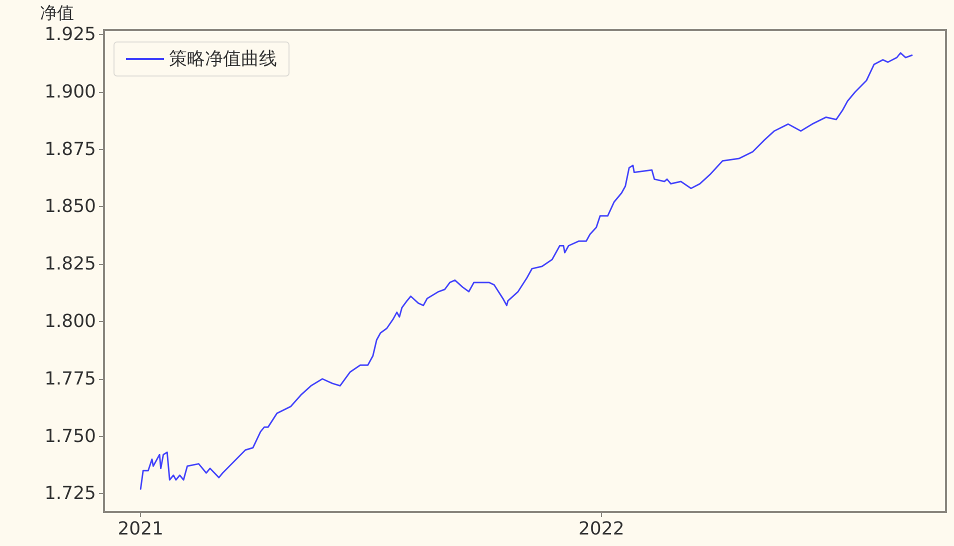 Image resolution: width=954 pixels, height=546 pixels. I want to click on y-tick-label: 1.725, so click(70, 493).